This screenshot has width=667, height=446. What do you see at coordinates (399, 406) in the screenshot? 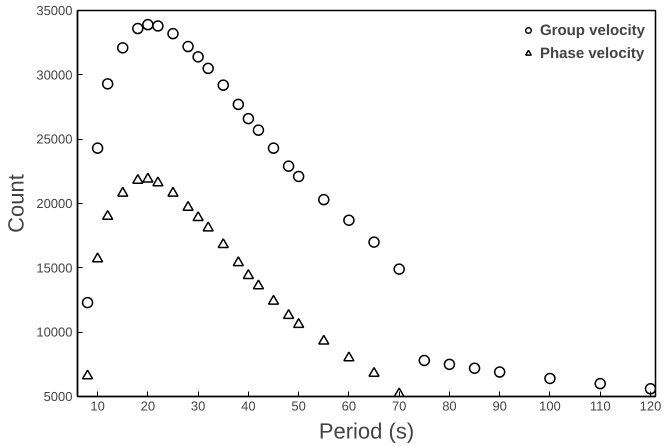
I see `x-tick-label: 70` at bounding box center [399, 406].